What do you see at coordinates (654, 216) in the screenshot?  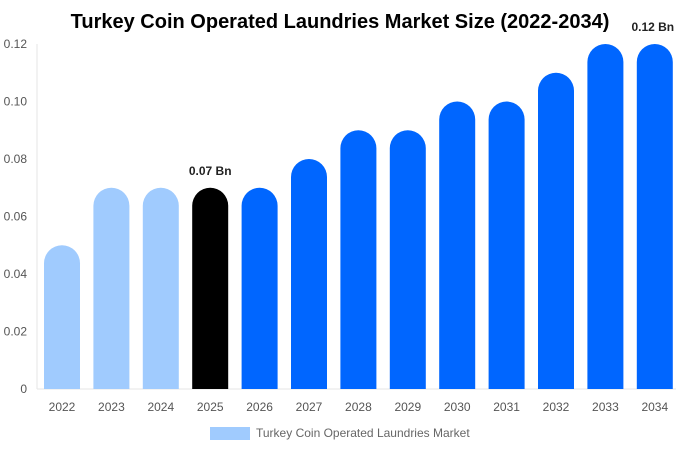 I see `bar-2034` at bounding box center [654, 216].